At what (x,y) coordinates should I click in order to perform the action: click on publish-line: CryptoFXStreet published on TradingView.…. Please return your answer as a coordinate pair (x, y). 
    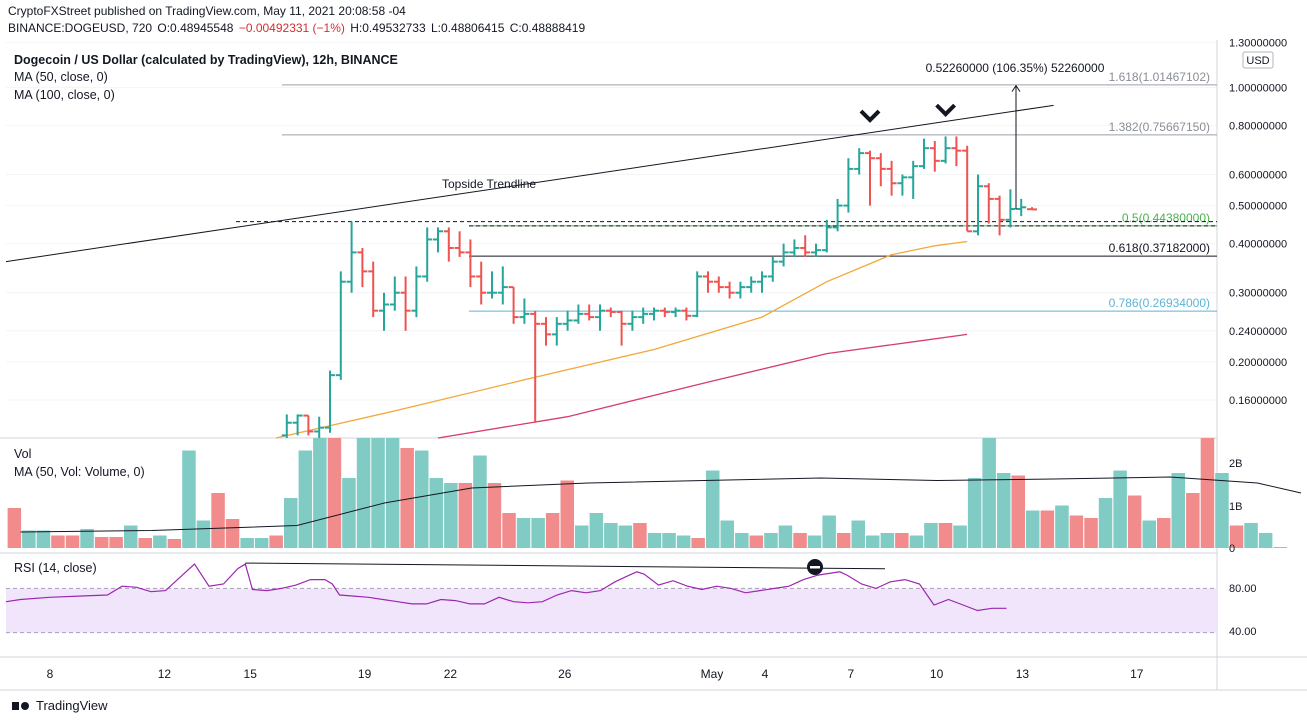
    Looking at the image, I should click on (207, 11).